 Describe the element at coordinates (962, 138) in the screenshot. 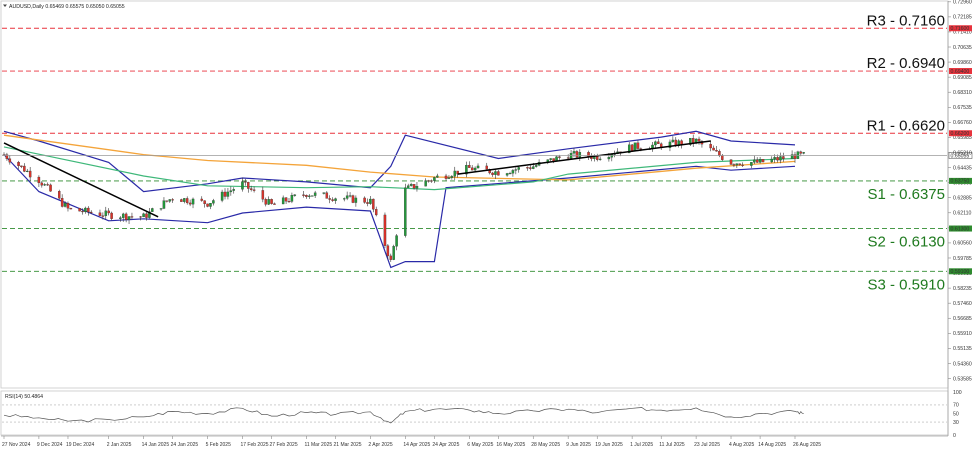

I see `price-tick-label: 0.65985` at that location.